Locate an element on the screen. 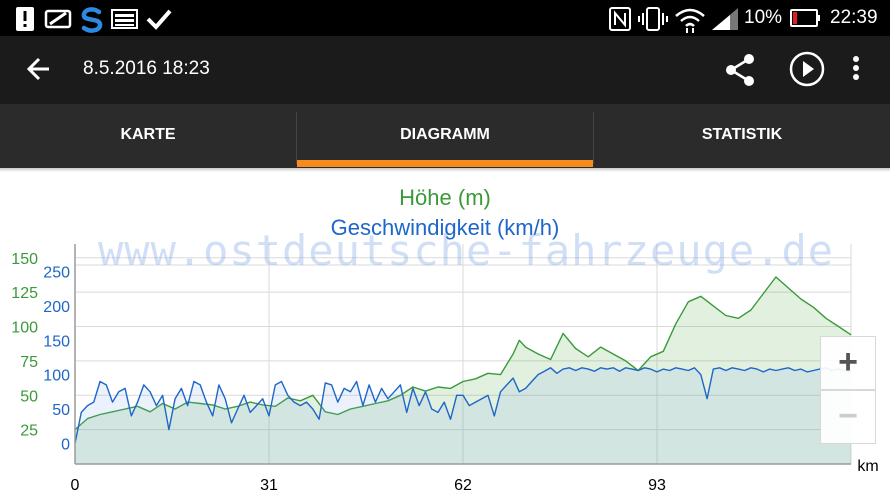  battery-percent: 10% is located at coordinates (763, 17).